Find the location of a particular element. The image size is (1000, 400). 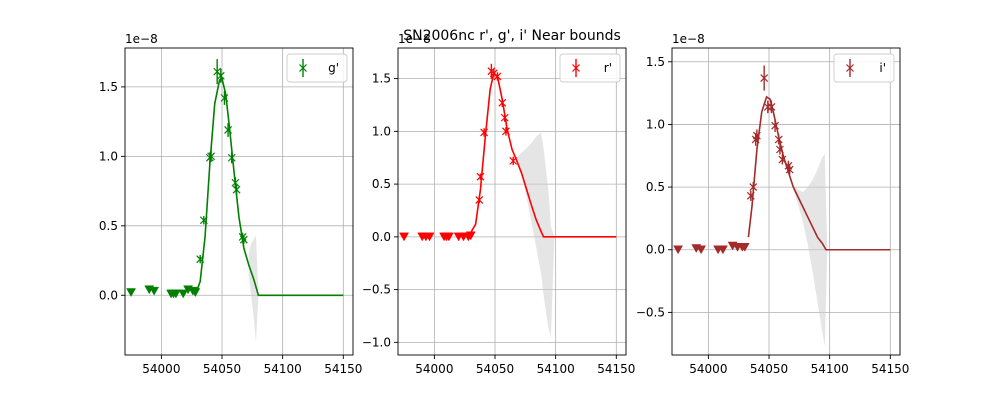

legend: g' is located at coordinates (317, 68).